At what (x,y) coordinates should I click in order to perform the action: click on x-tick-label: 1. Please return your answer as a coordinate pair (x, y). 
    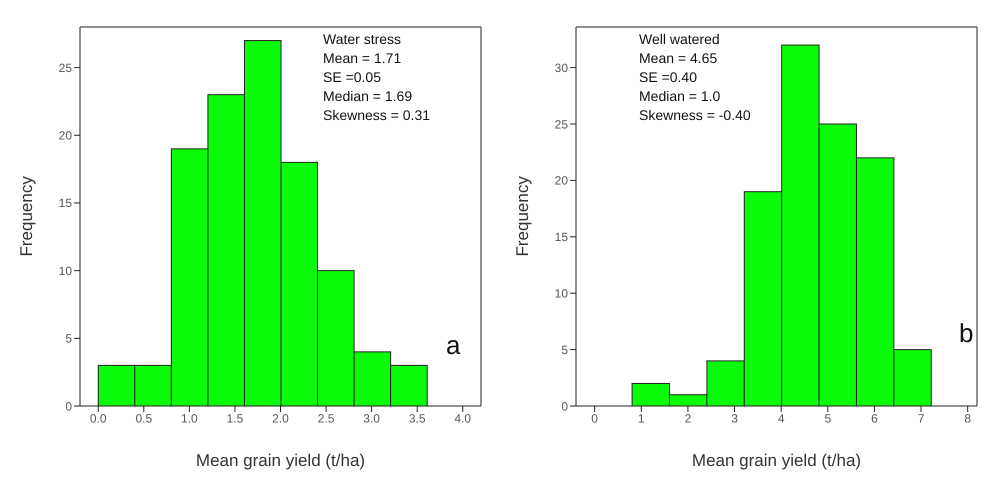
    Looking at the image, I should click on (641, 419).